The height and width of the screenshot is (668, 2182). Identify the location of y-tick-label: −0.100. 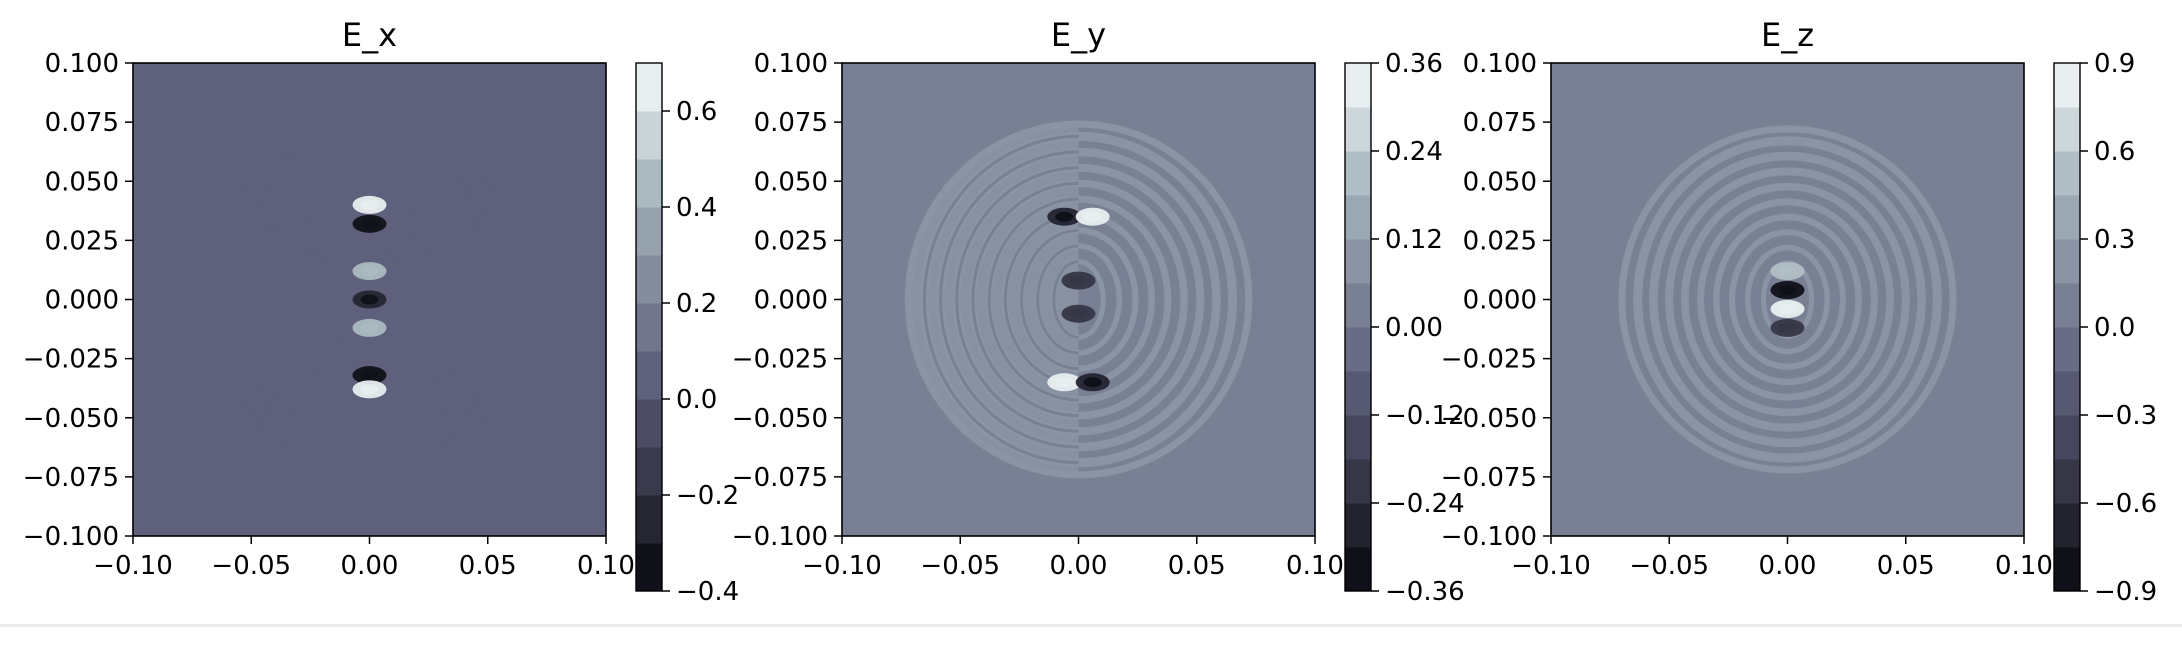
(71, 537).